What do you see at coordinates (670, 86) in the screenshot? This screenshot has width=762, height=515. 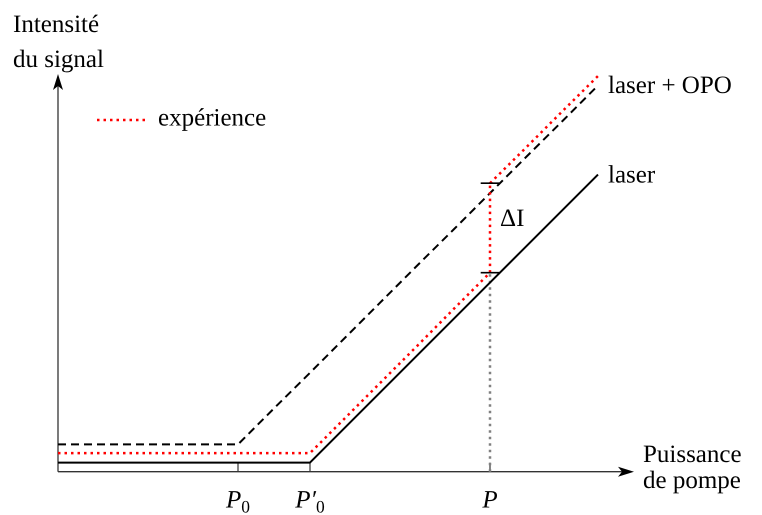 I see `series-label: laser + OPO` at bounding box center [670, 86].